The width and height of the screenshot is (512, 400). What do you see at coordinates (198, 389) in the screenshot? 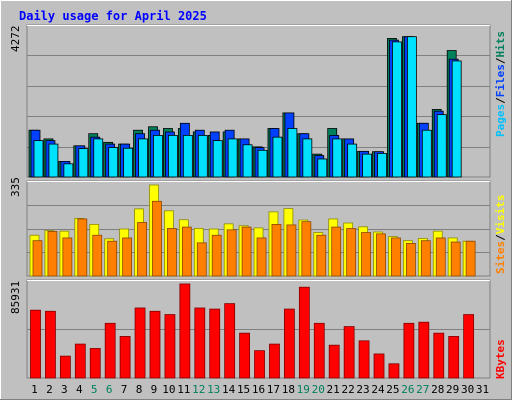
I see `day-label: 12` at bounding box center [198, 389].